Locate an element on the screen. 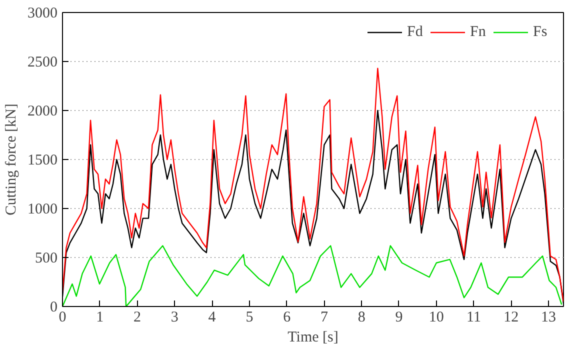 Image resolution: width=583 pixels, height=350 pixels. y-axis-title: Cutting force [kN] is located at coordinates (12, 160).